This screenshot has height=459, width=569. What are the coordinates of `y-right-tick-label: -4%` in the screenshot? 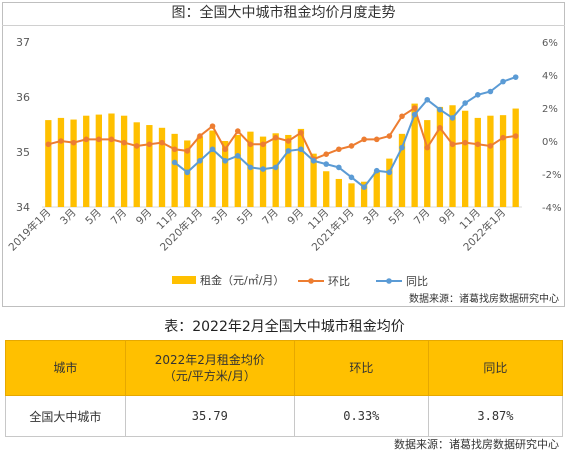 It's located at (551, 208).